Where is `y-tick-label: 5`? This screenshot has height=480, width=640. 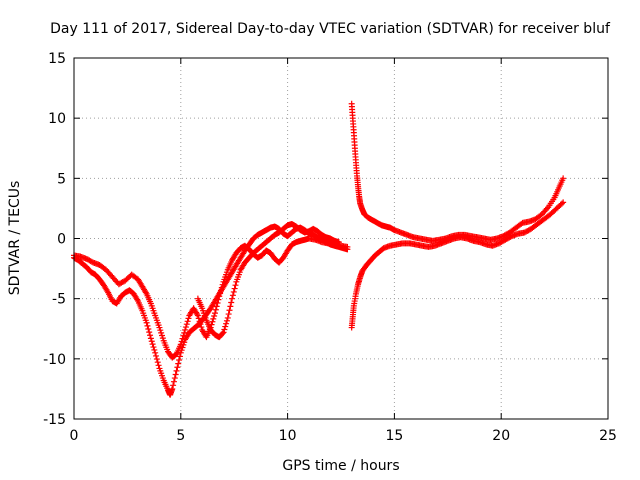 y-tick-label: 5 is located at coordinates (61, 179).